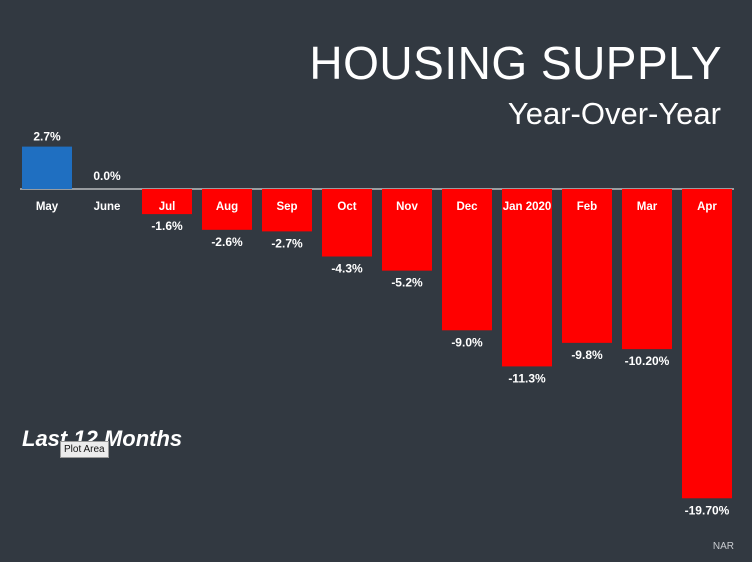 The width and height of the screenshot is (752, 562). What do you see at coordinates (286, 207) in the screenshot?
I see `category-label-4: Sep` at bounding box center [286, 207].